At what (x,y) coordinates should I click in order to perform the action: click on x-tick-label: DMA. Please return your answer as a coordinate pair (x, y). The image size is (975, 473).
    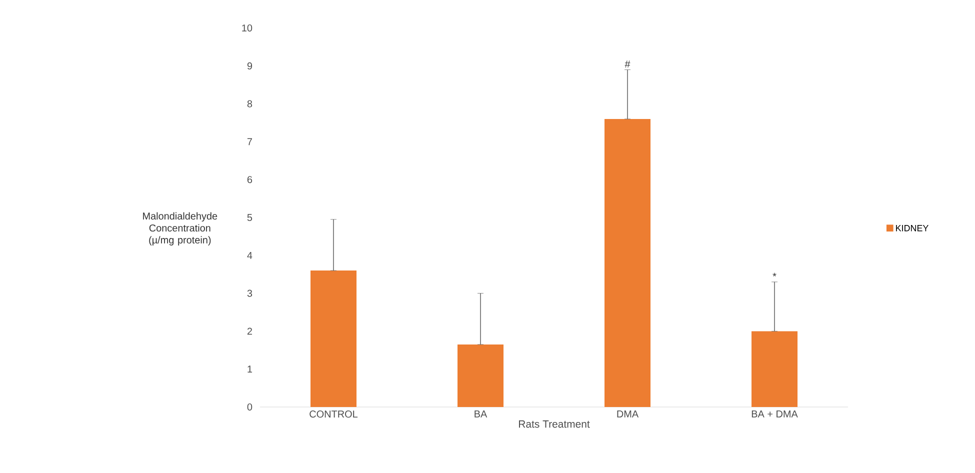
    Looking at the image, I should click on (628, 414).